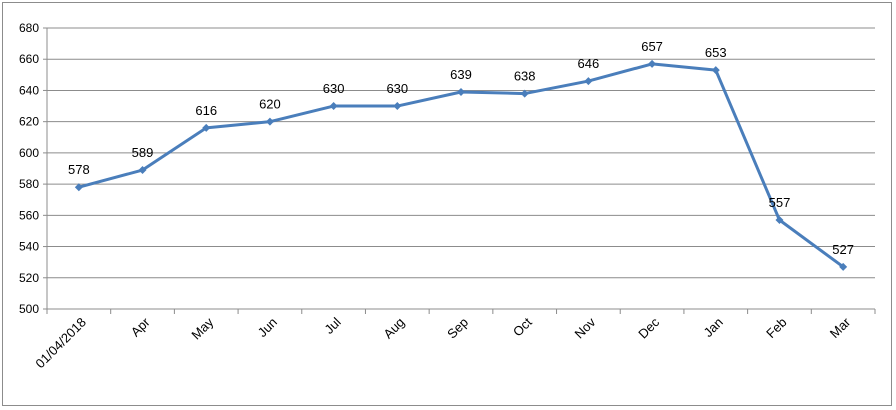 This screenshot has width=896, height=410. I want to click on x-tick-label: Dec, so click(648, 327).